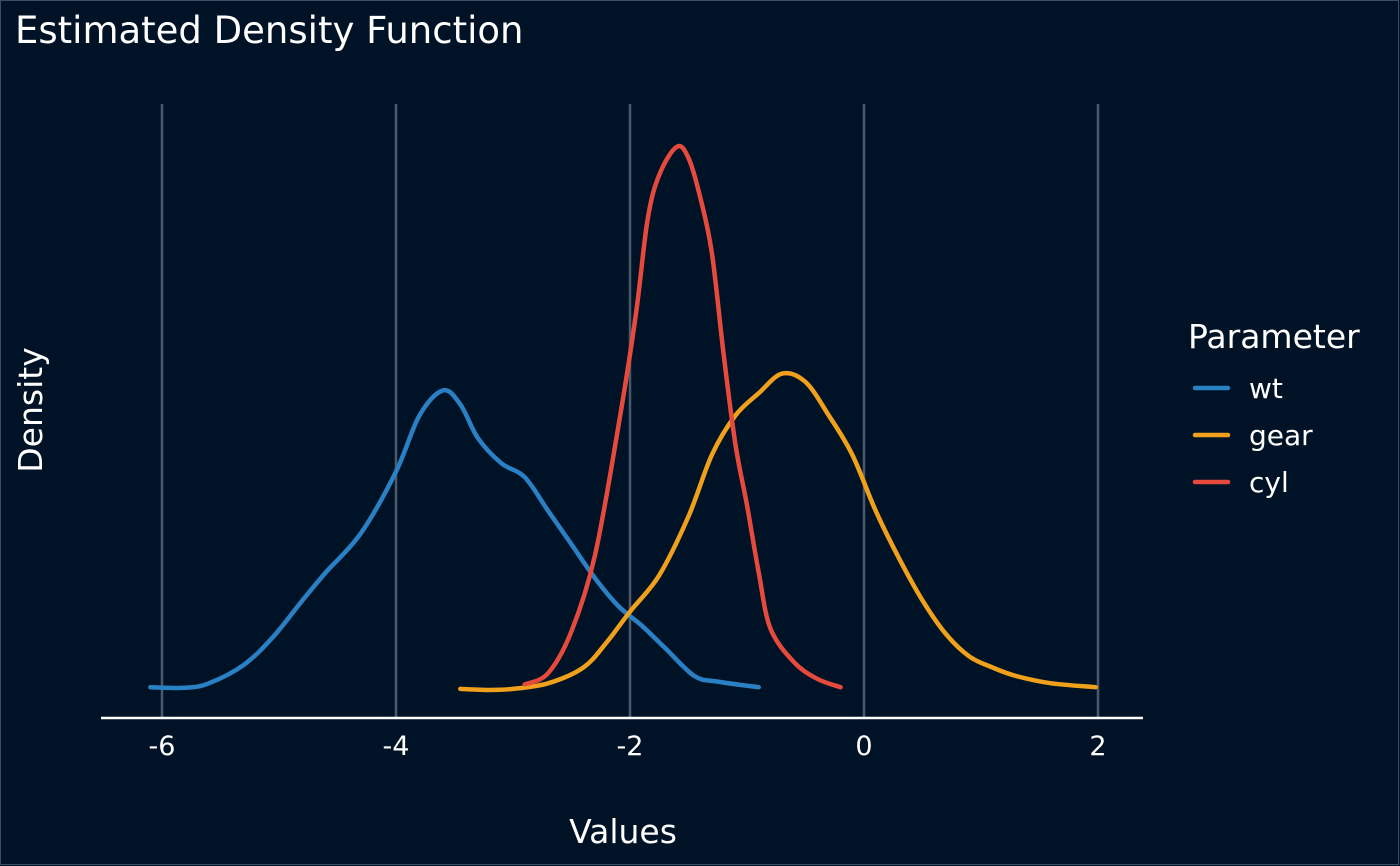  I want to click on legend: Parameter wt gear cyl, so click(1274, 408).